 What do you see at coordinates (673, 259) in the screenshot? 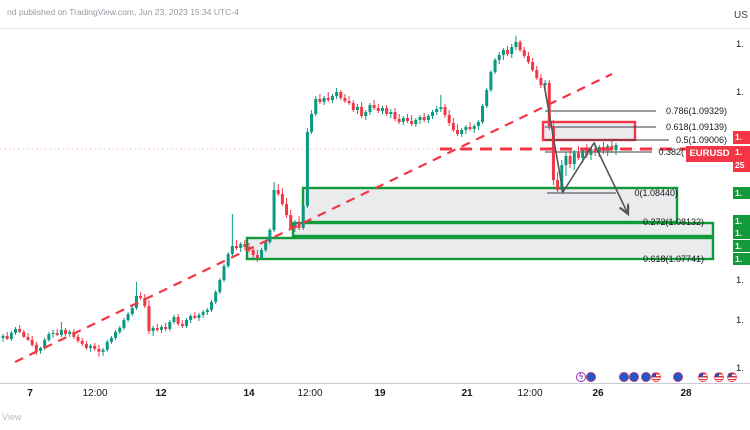
I see `fib-label-0.618: 0.618(1.07741)` at bounding box center [673, 259].